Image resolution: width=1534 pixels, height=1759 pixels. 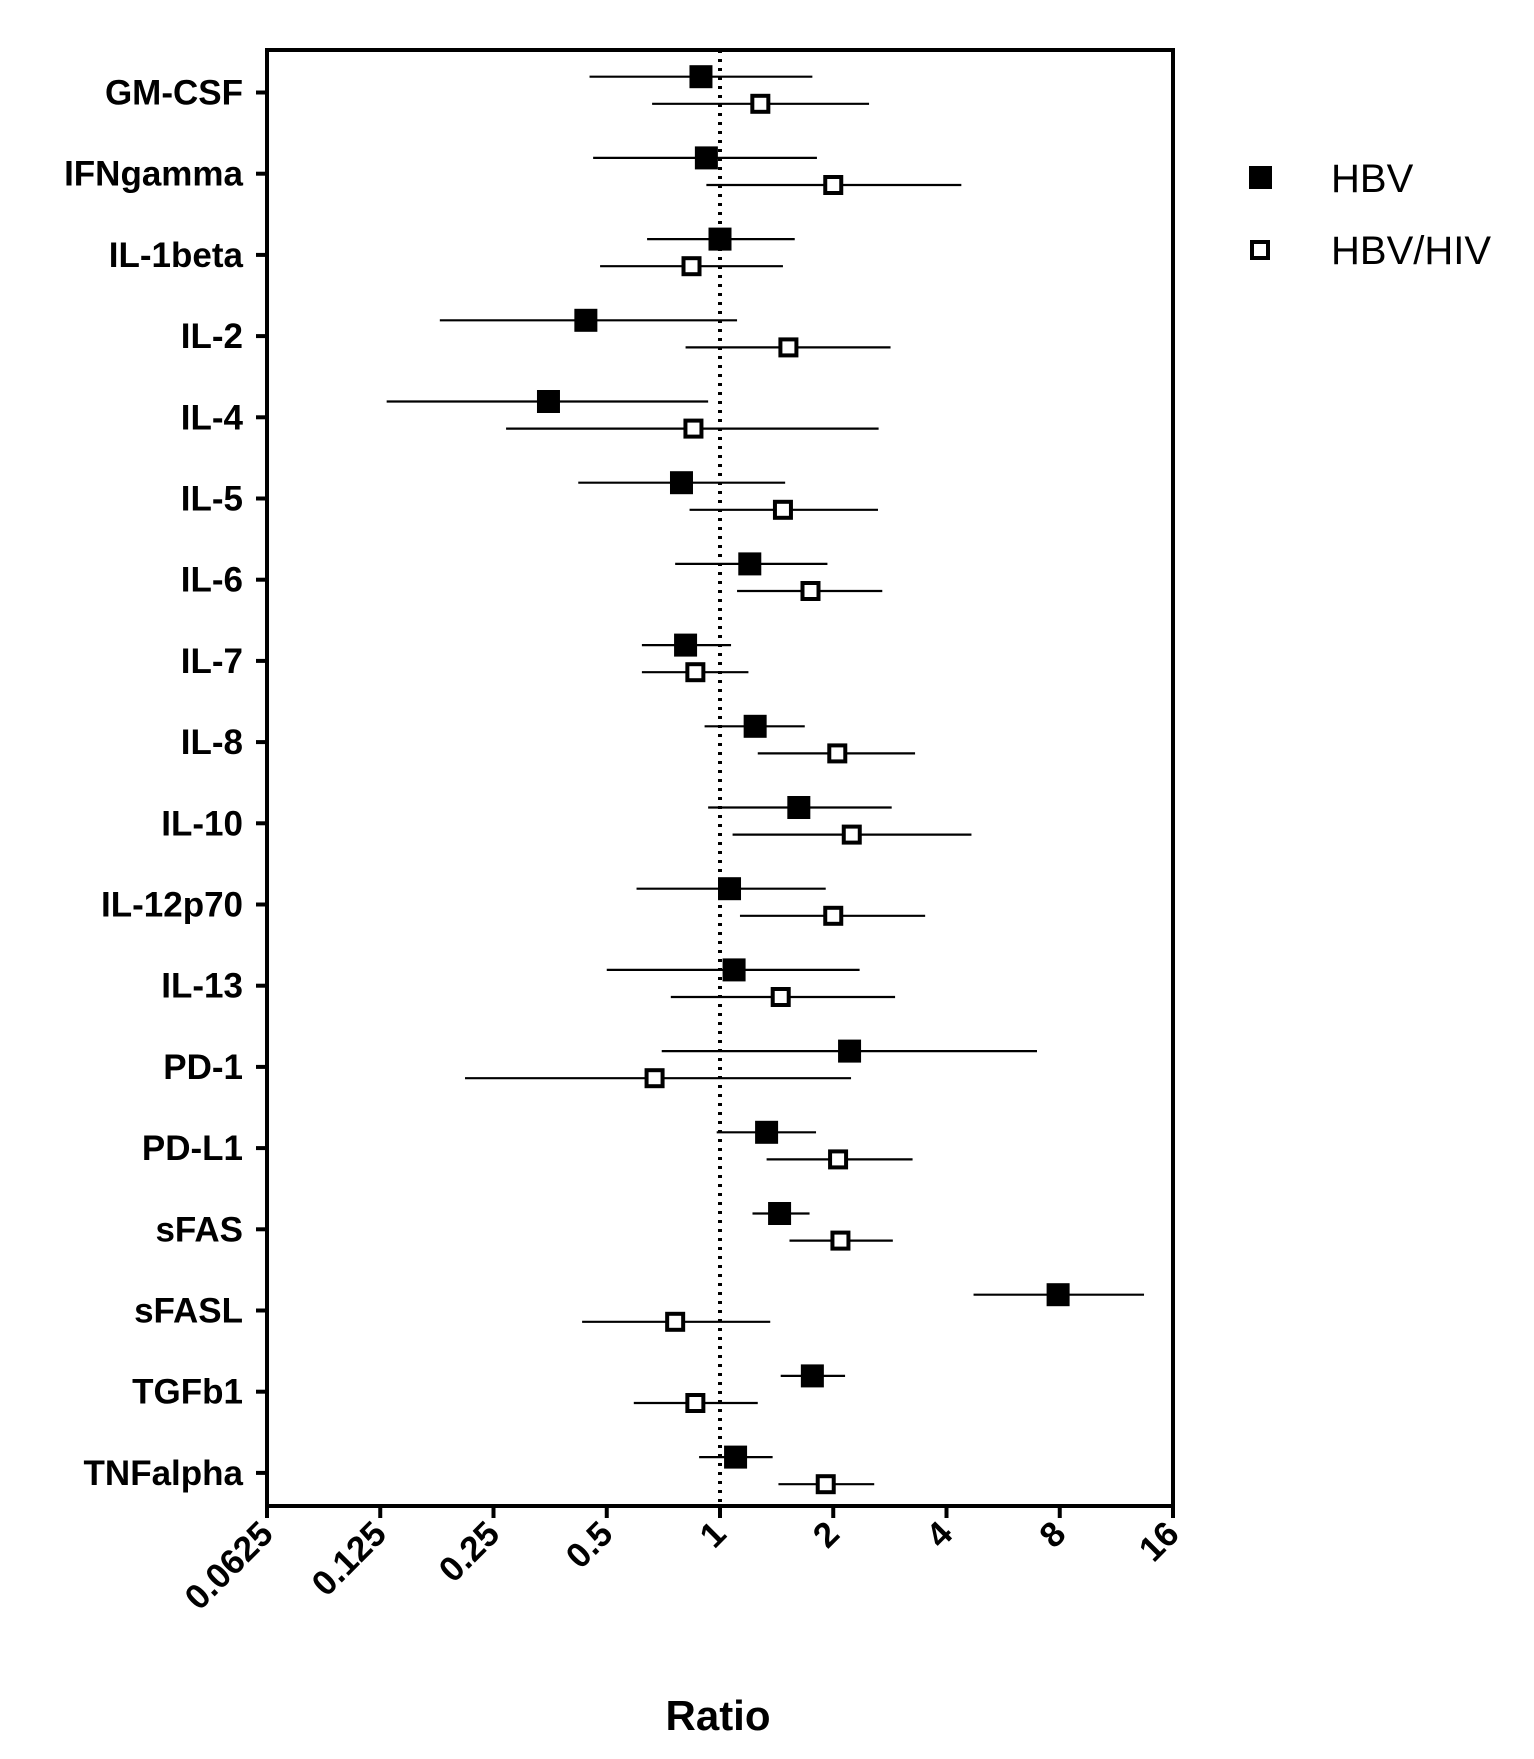 What do you see at coordinates (1411, 251) in the screenshot?
I see `legend-label-hbv-hiv: HBV/HIV` at bounding box center [1411, 251].